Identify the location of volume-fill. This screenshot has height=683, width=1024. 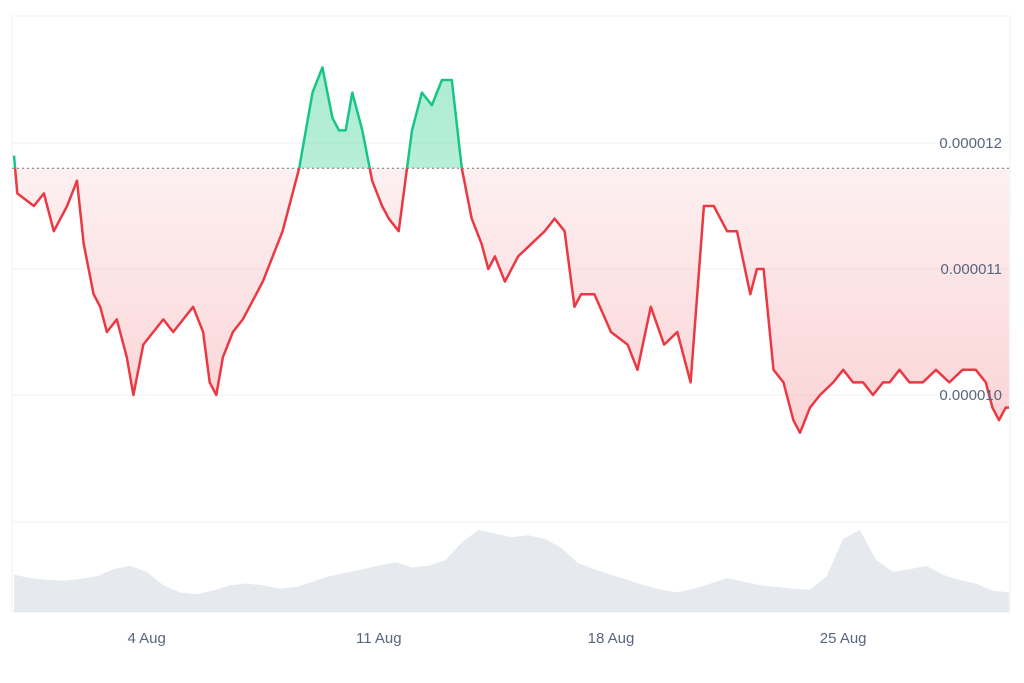
(511, 571).